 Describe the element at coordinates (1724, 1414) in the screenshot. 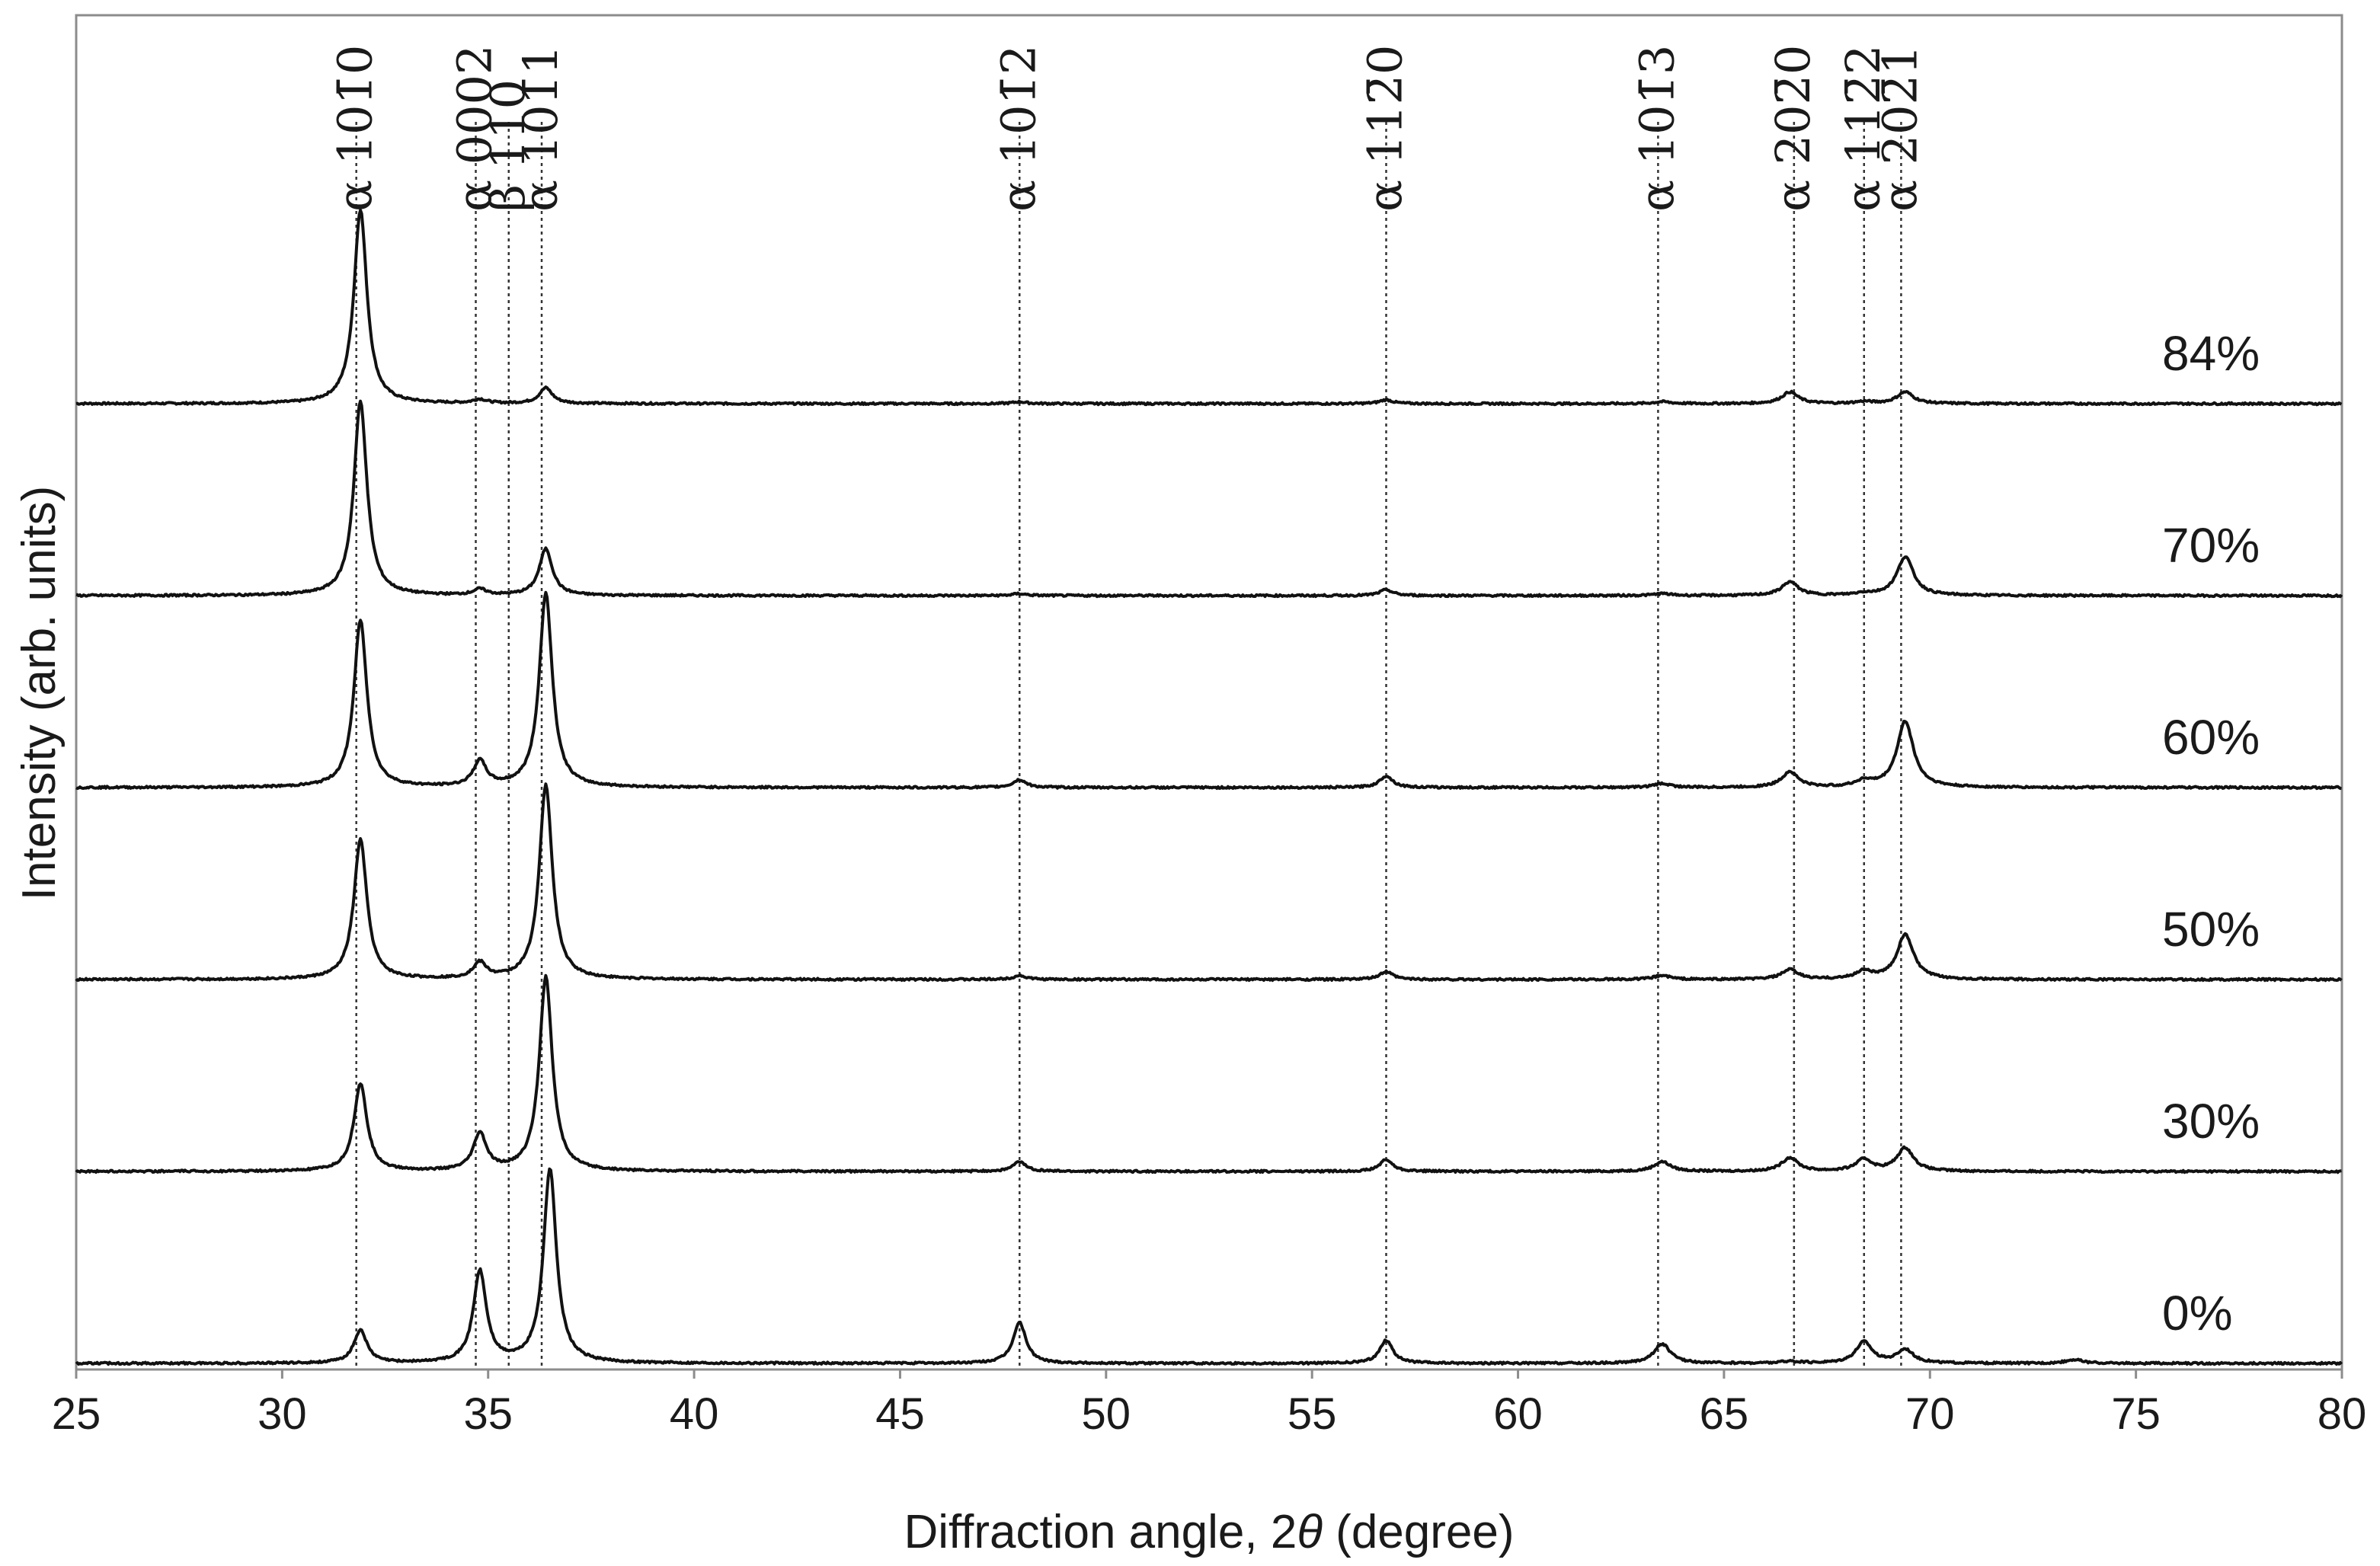

I see `x-tick-label: 65` at that location.